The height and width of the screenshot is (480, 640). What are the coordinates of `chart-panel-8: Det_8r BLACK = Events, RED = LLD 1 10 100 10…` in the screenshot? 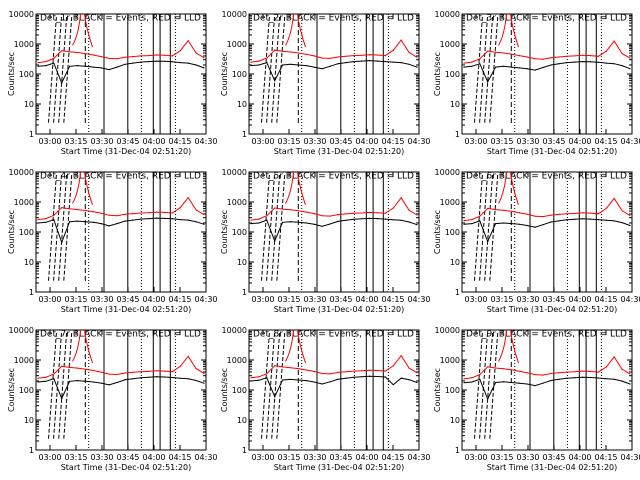 It's located at (325, 399).